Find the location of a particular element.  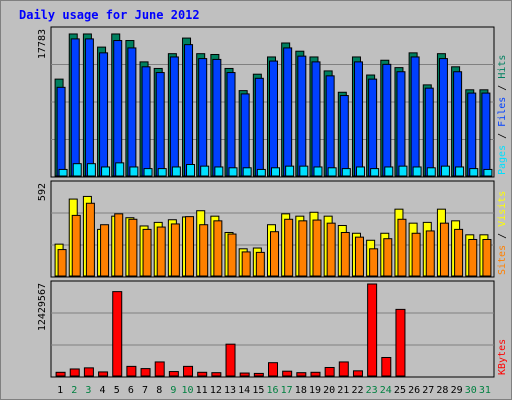

ymax-label: 592 is located at coordinates (42, 192).